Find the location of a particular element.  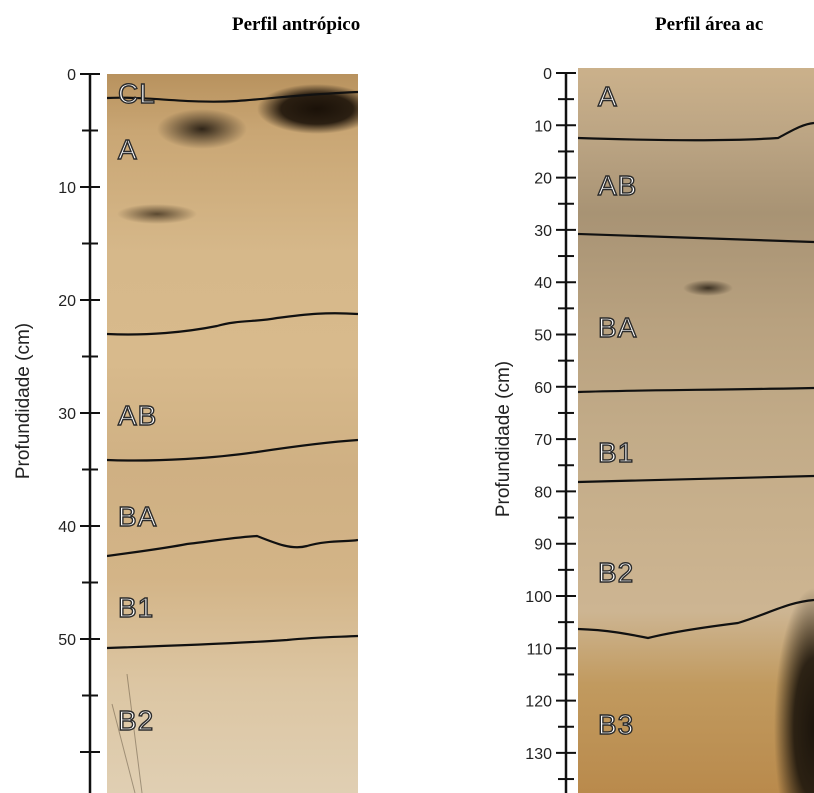

left-horizon-label-ab: AB is located at coordinates (137, 415).